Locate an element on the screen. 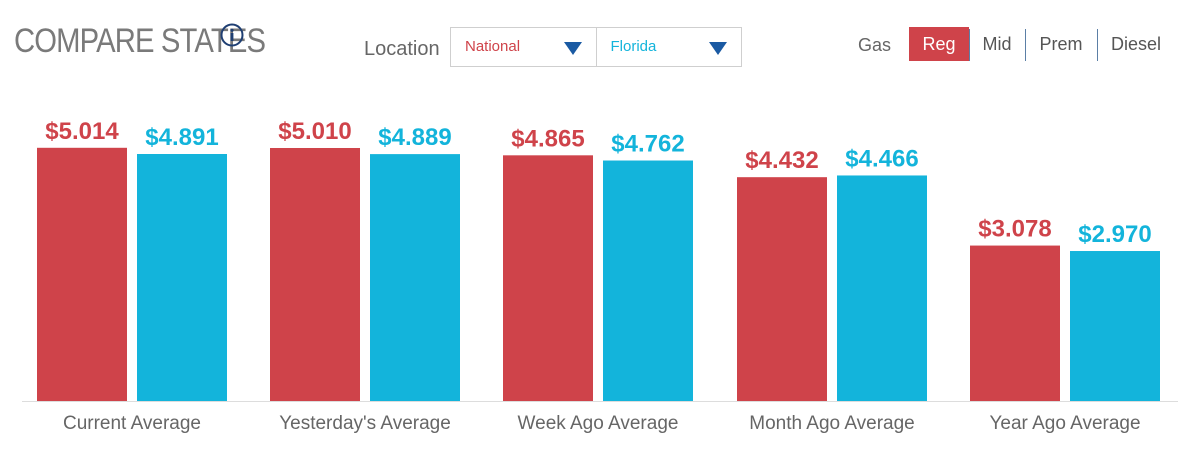 The height and width of the screenshot is (466, 1200). location-selects: National Florida is located at coordinates (596, 47).